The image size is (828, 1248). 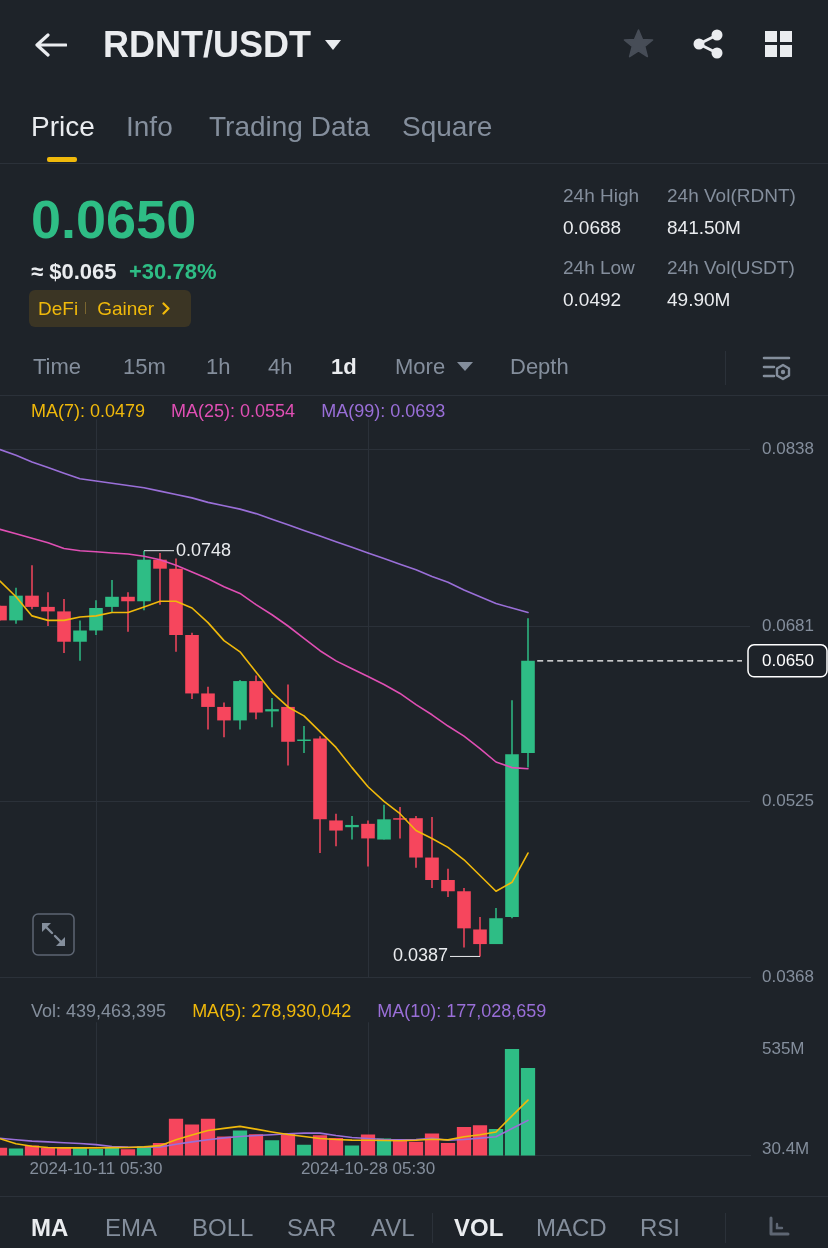 What do you see at coordinates (131, 1228) in the screenshot?
I see `text: EMA` at bounding box center [131, 1228].